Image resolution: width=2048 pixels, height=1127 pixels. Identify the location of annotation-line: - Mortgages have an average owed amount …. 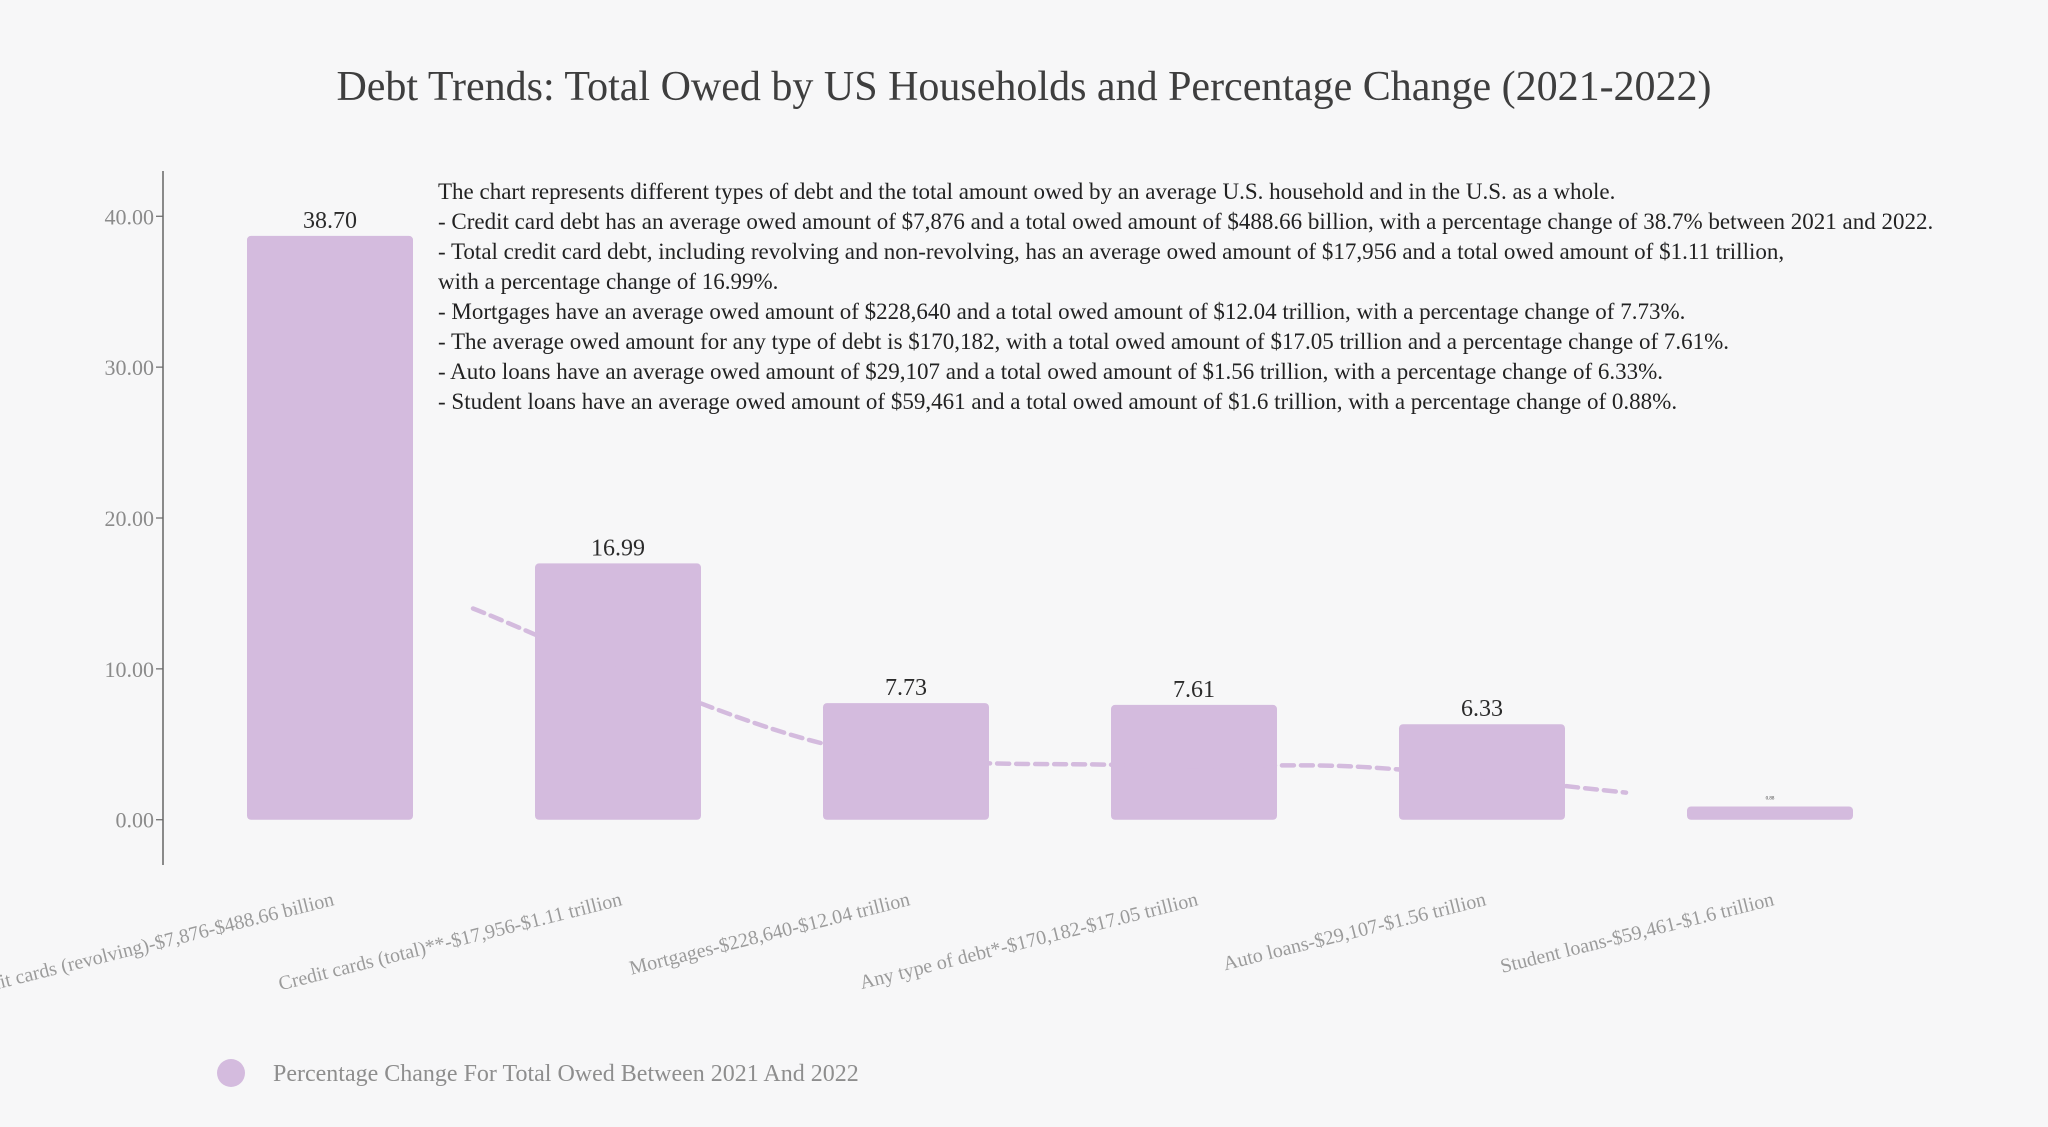
(1061, 311).